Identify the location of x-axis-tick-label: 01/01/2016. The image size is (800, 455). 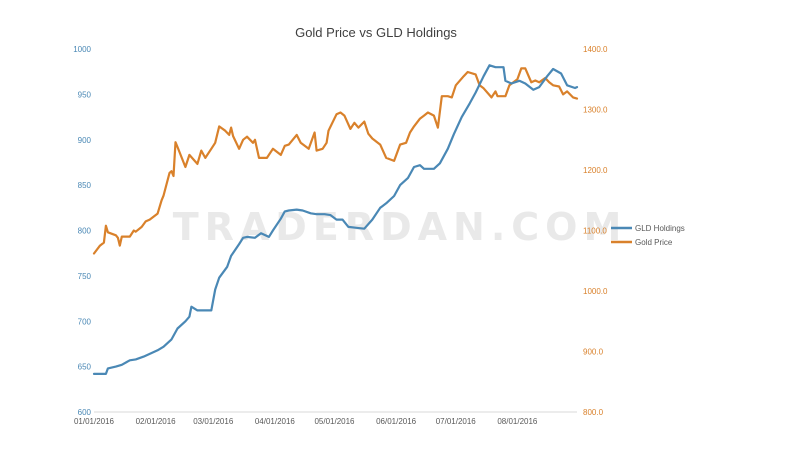
(94, 421).